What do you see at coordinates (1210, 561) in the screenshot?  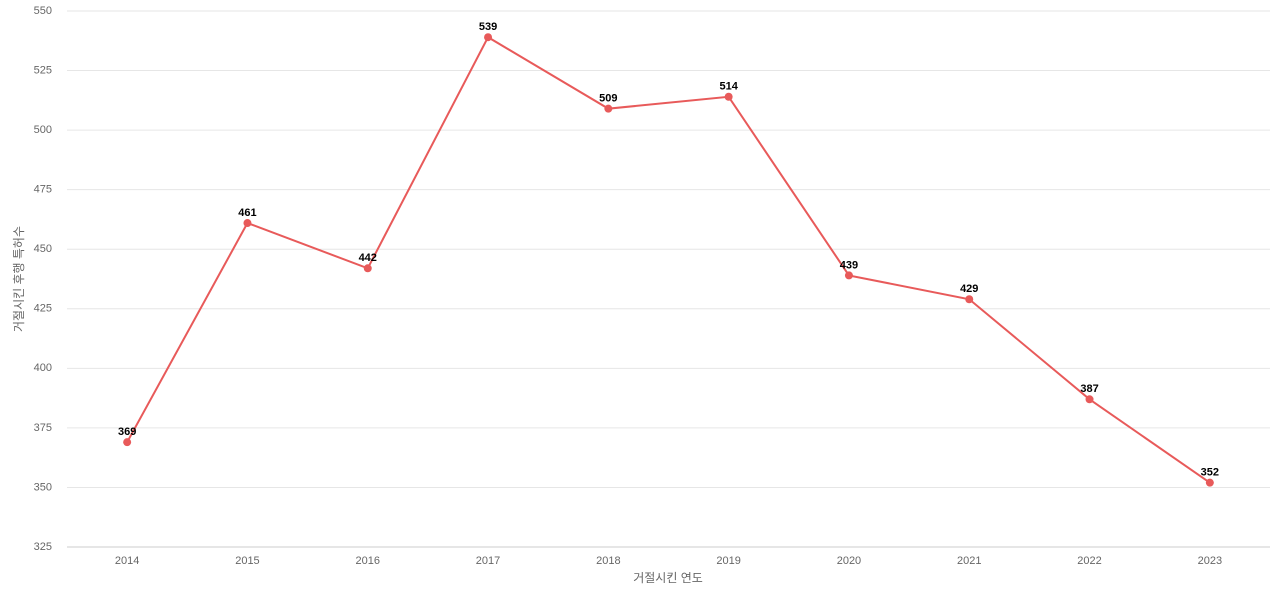 I see `x-tick-label: 2023` at bounding box center [1210, 561].